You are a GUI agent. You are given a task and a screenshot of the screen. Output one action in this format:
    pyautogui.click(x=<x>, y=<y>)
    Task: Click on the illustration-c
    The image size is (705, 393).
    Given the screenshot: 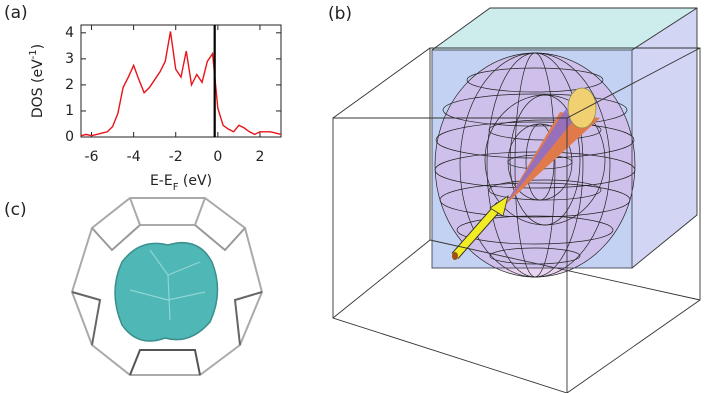 What is the action you would take?
    pyautogui.click(x=167, y=286)
    